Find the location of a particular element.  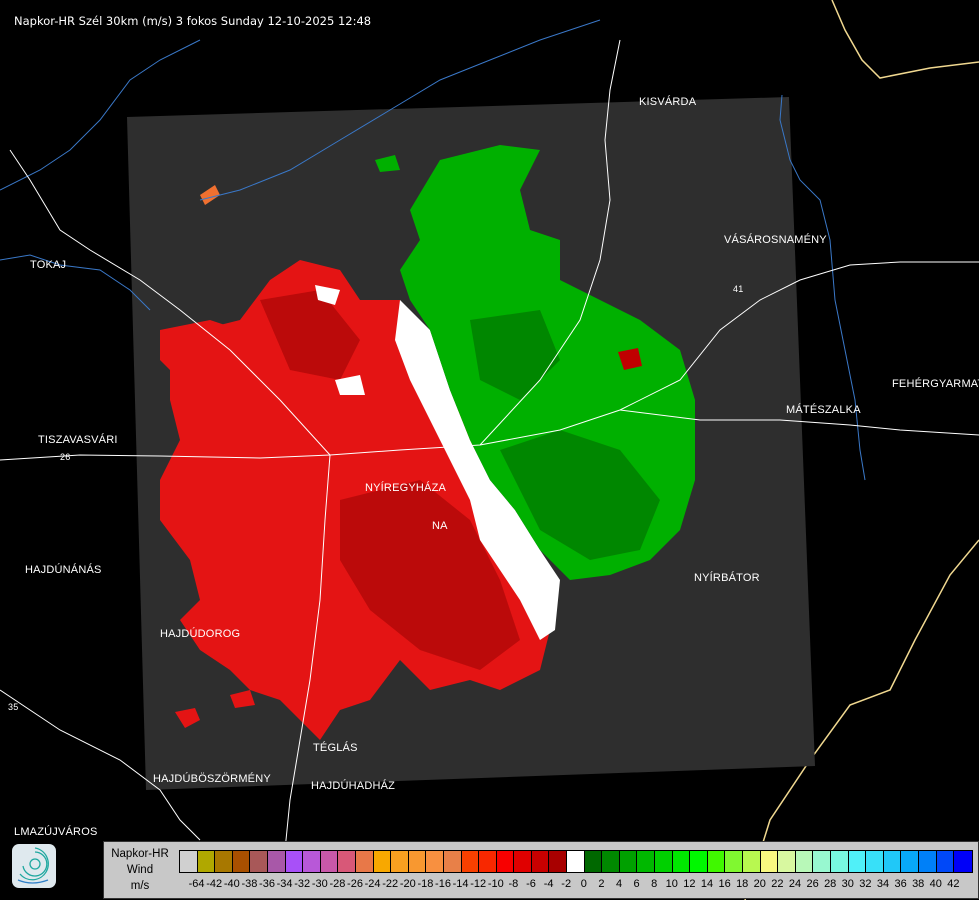

city-label: HAJDÚBÖSZÖRMÉNY is located at coordinates (212, 779).